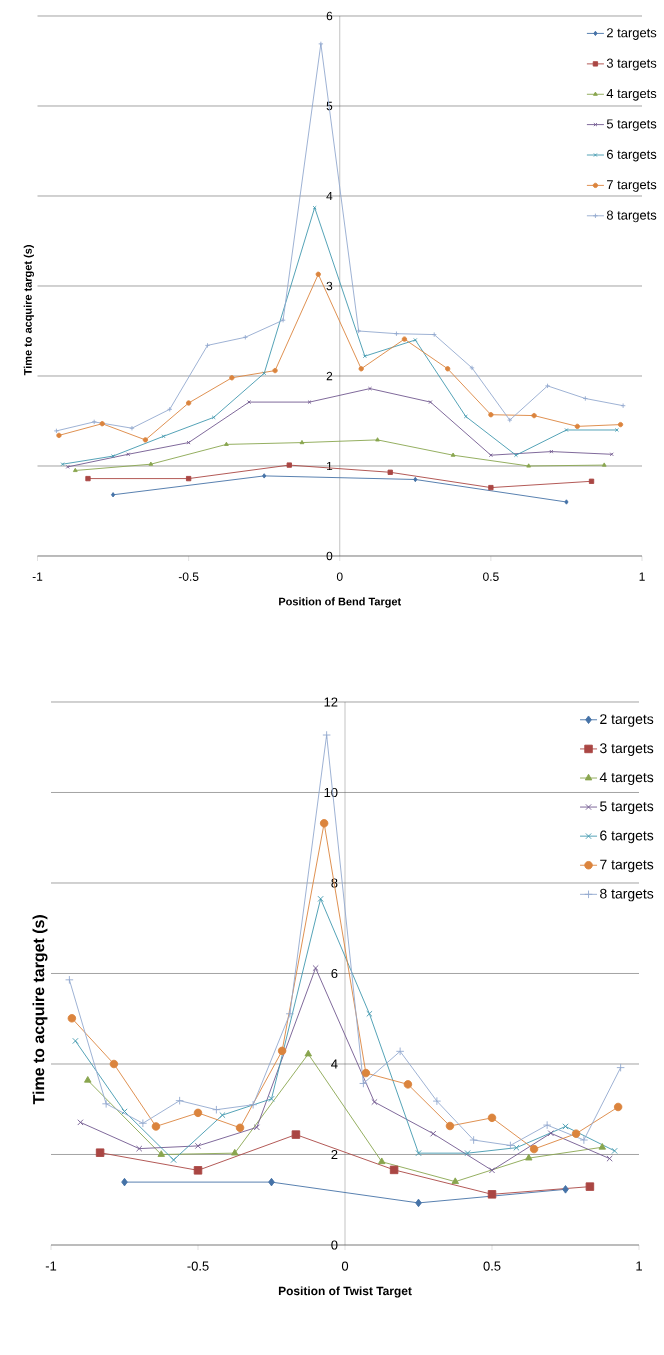  I want to click on x-tick-label: 1, so click(639, 1266).